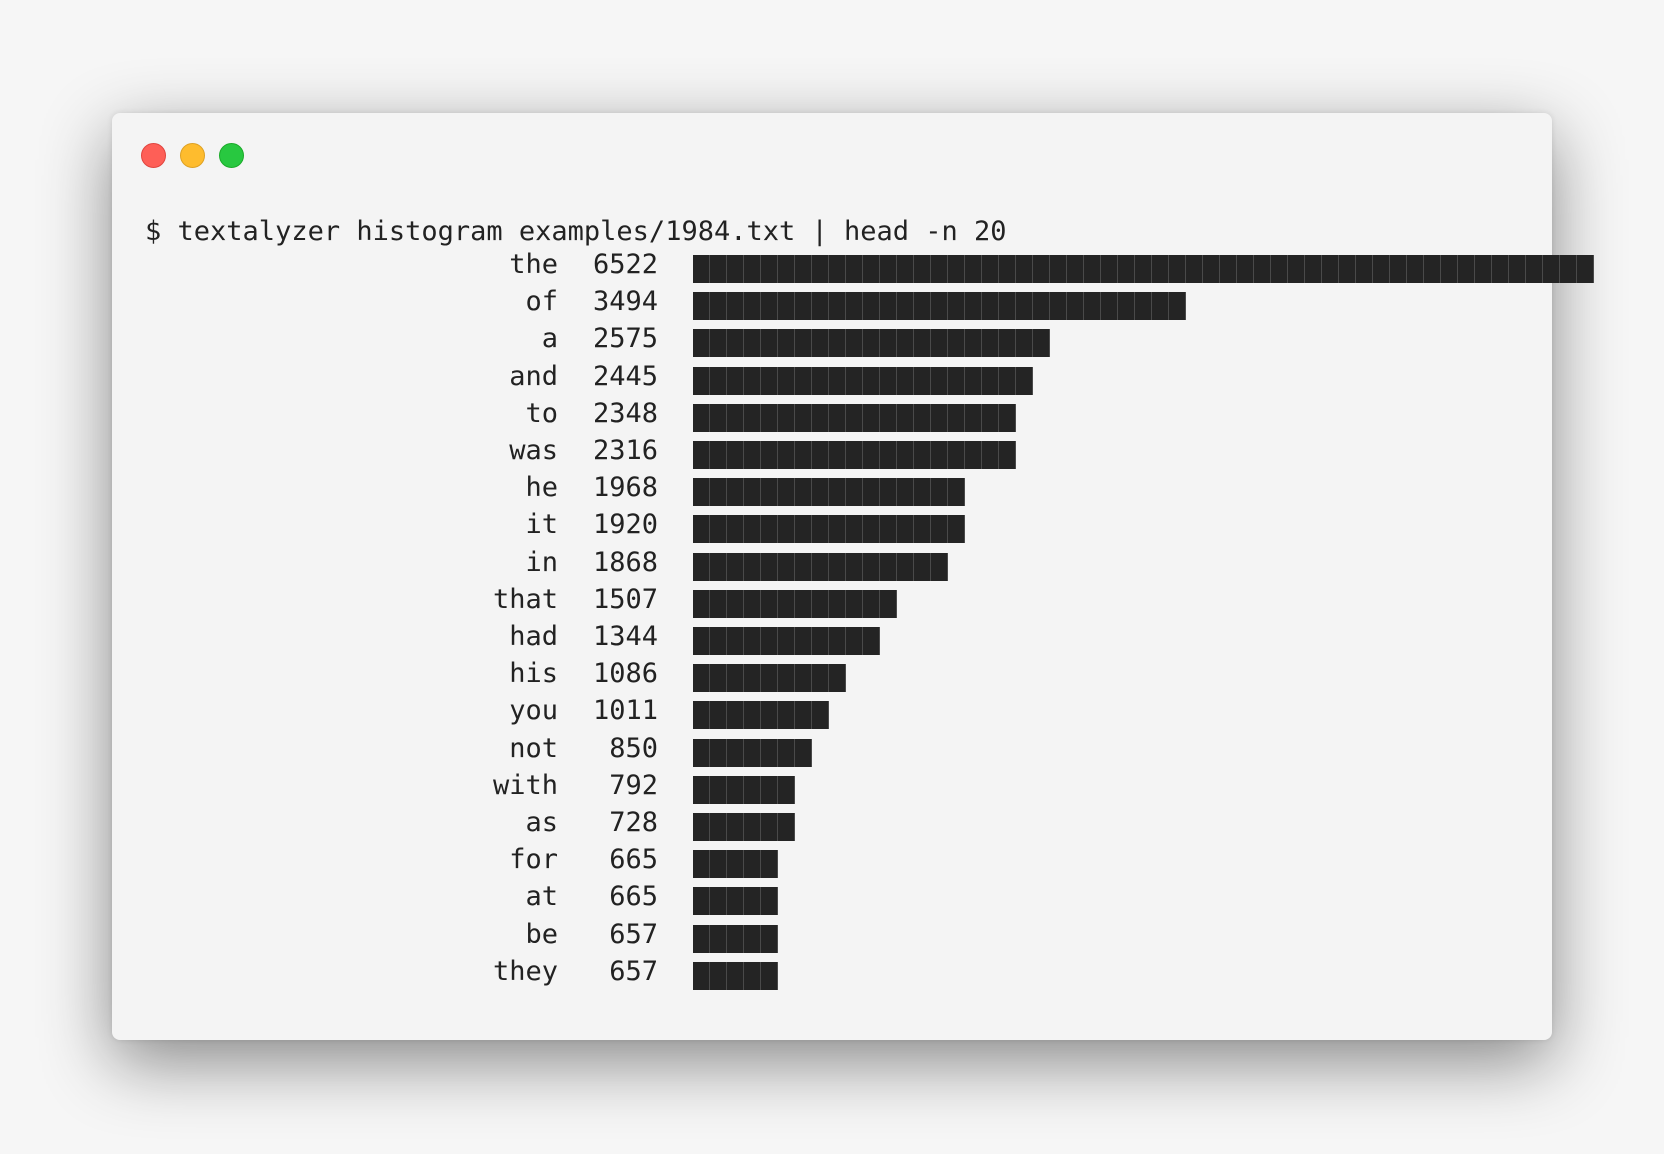  I want to click on word-count: 1011, so click(625, 711).